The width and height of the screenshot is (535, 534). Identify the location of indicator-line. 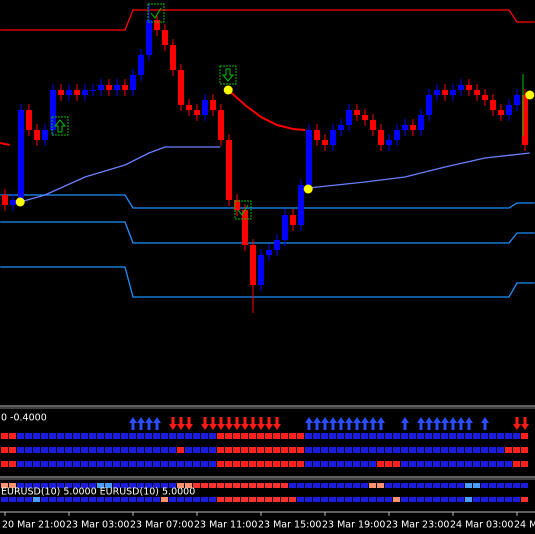
(267, 282).